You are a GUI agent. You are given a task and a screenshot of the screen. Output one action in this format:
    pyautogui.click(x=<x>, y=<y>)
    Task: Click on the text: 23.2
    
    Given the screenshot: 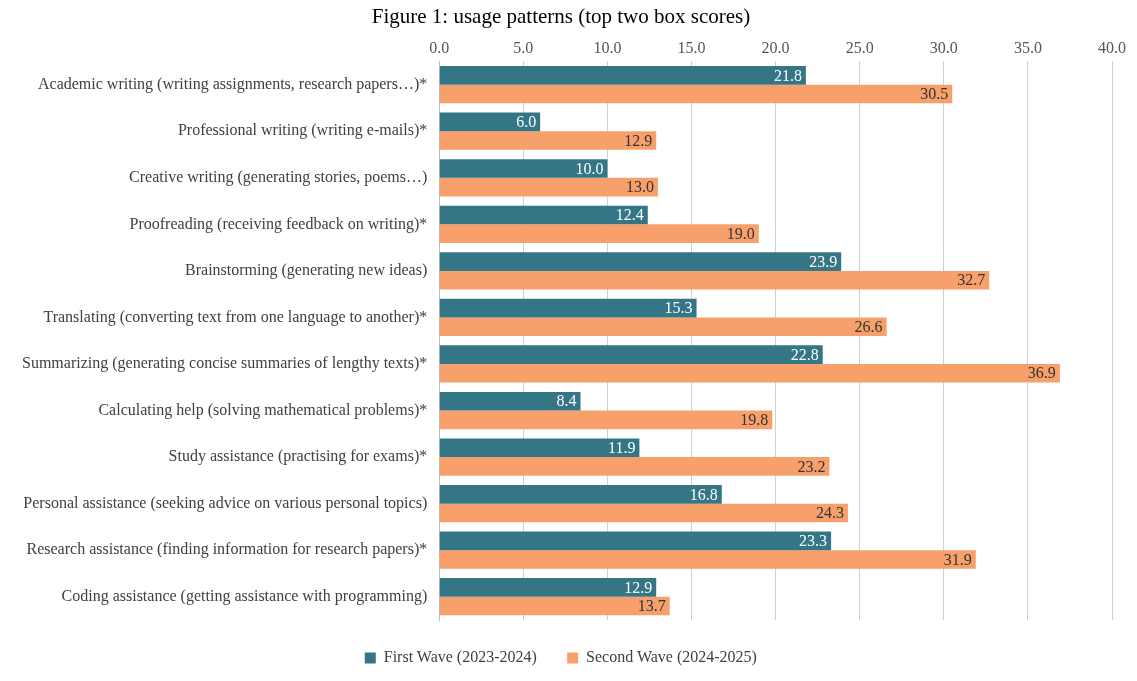 What is the action you would take?
    pyautogui.click(x=811, y=466)
    